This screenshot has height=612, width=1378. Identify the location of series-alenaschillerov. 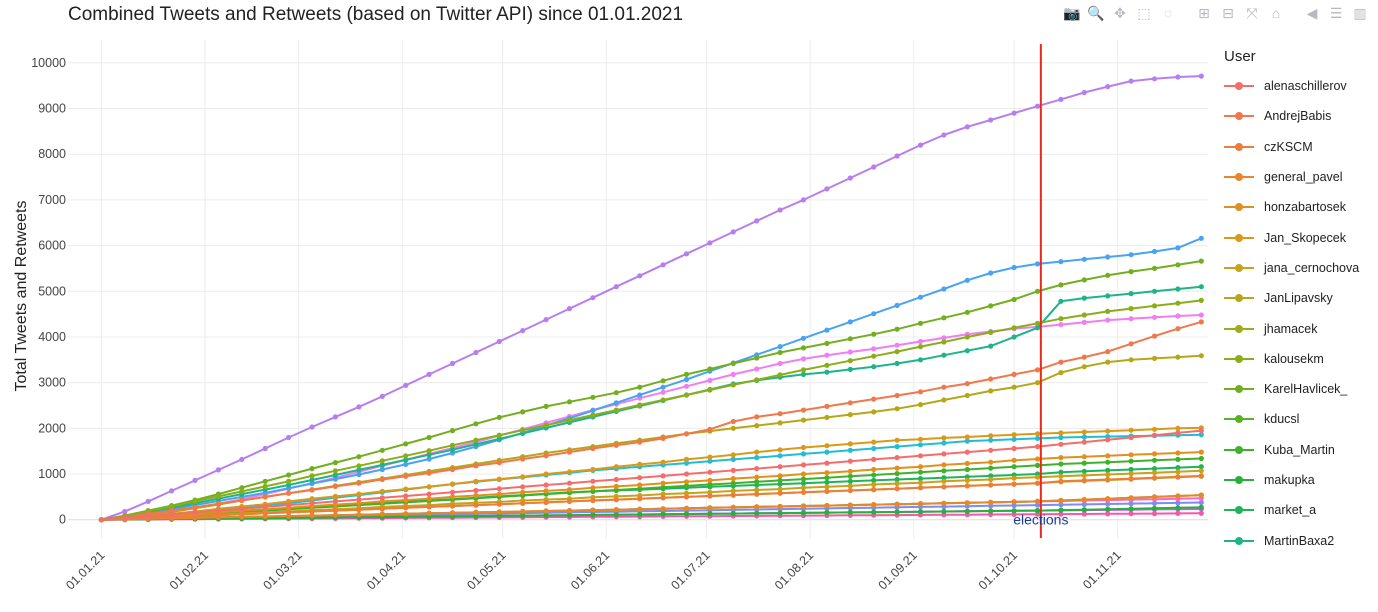
(651, 475).